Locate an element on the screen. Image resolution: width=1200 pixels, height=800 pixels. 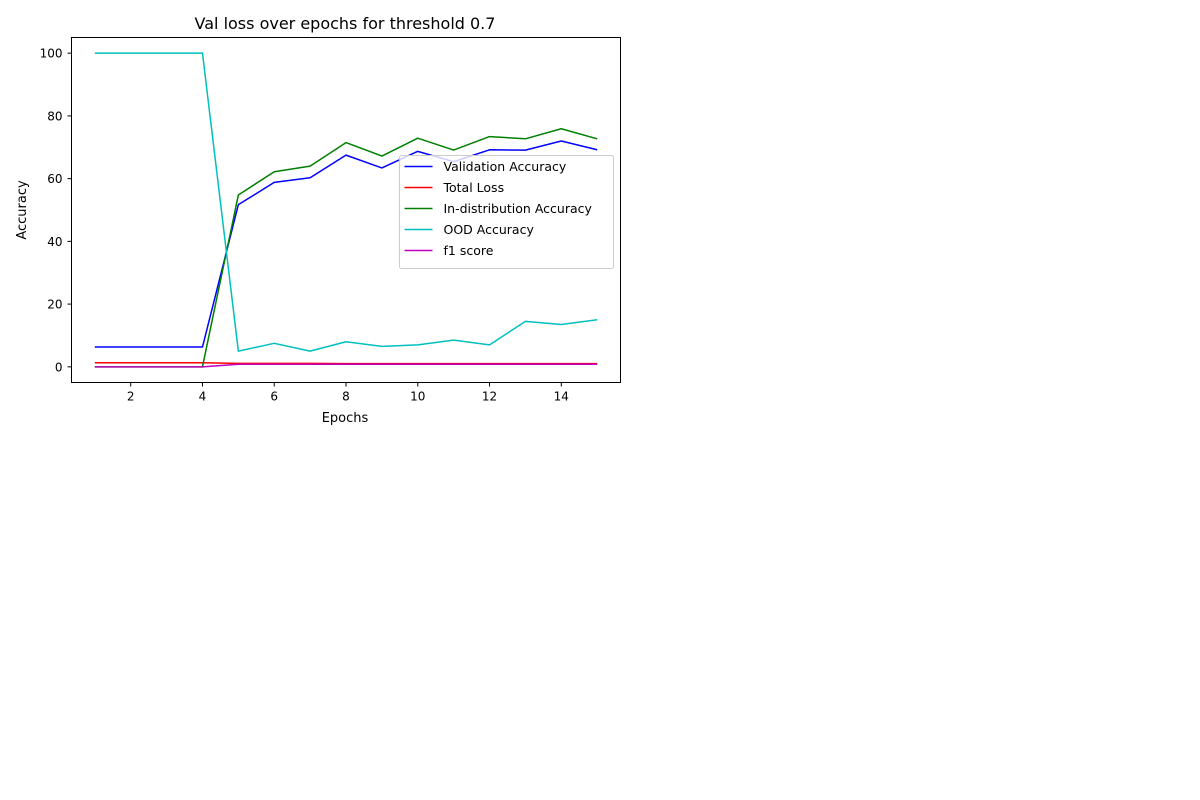
y-tick-label: 20 is located at coordinates (54, 305).